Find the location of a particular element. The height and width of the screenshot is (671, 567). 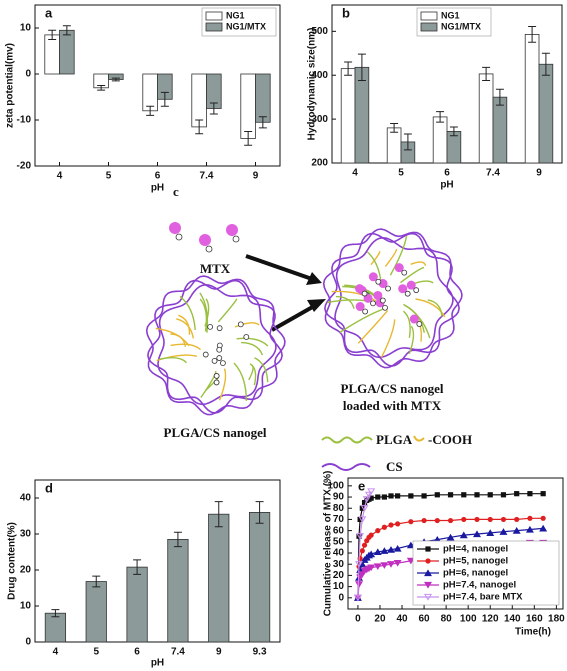

panel-label: d is located at coordinates (49, 487).